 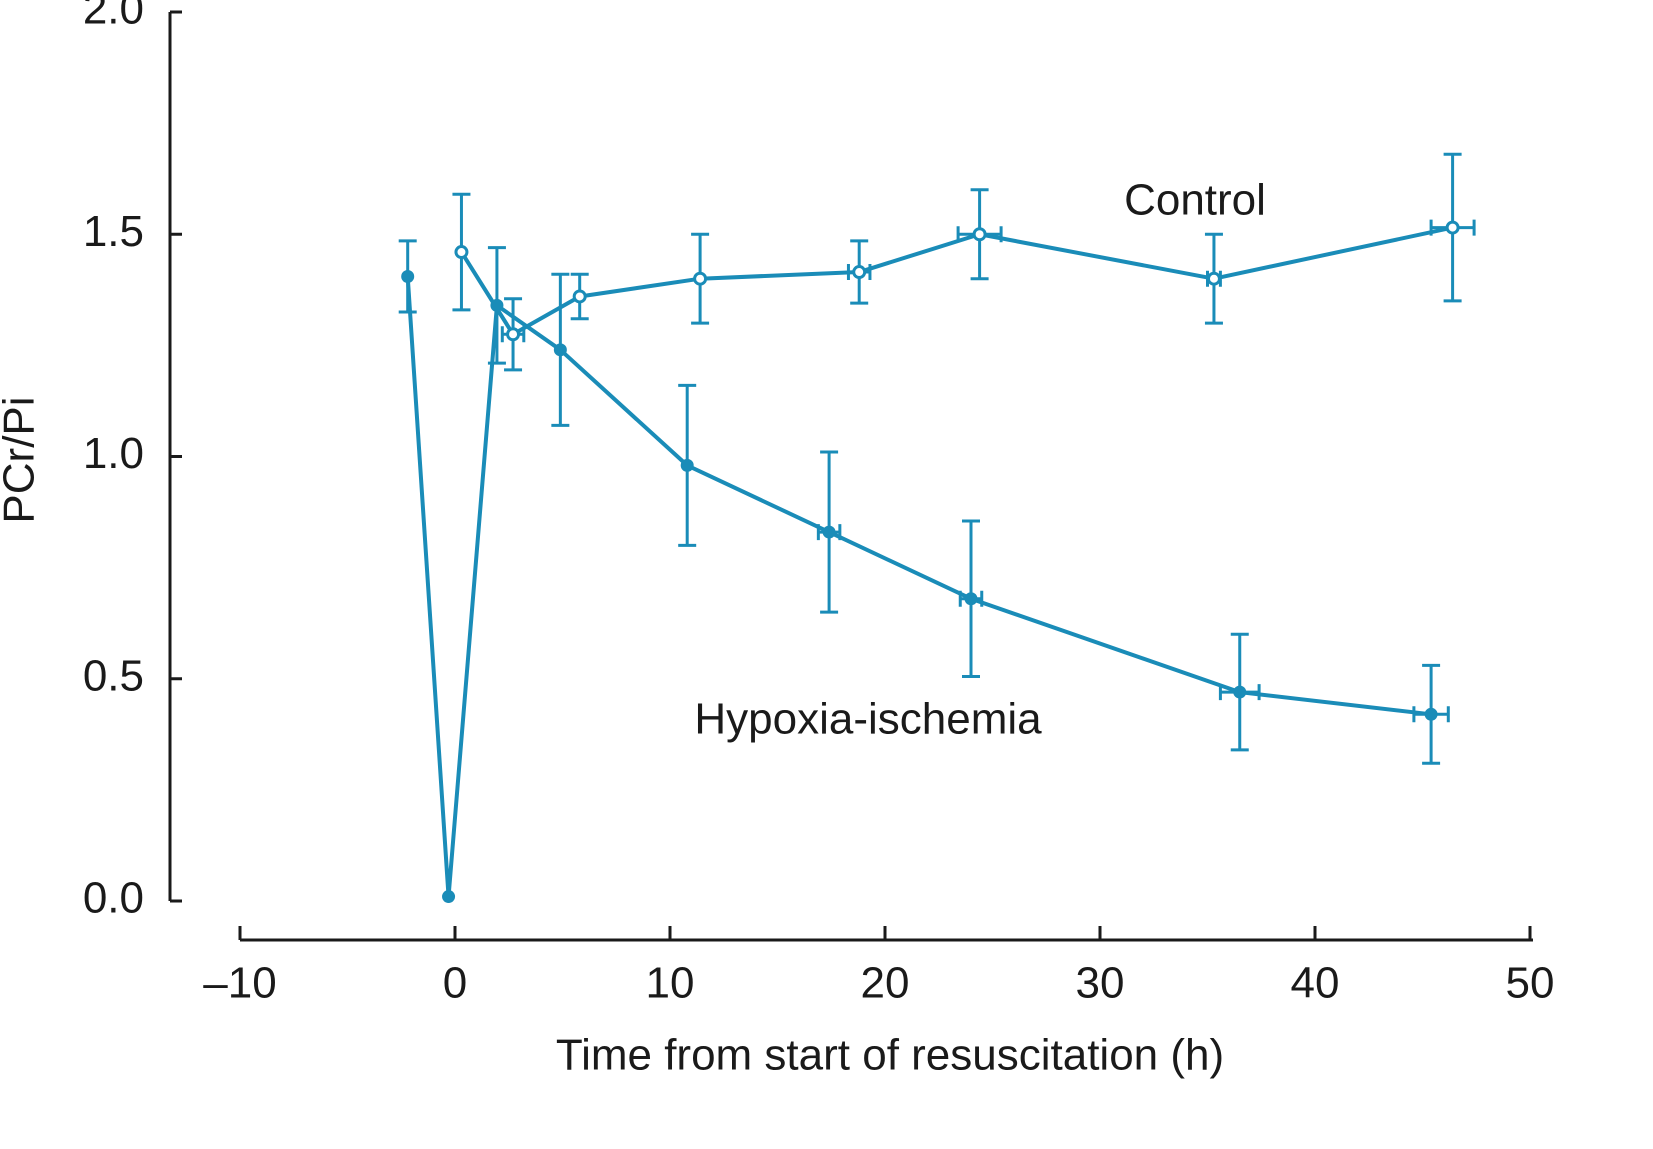 What do you see at coordinates (1530, 983) in the screenshot?
I see `x-tick-label: 50` at bounding box center [1530, 983].